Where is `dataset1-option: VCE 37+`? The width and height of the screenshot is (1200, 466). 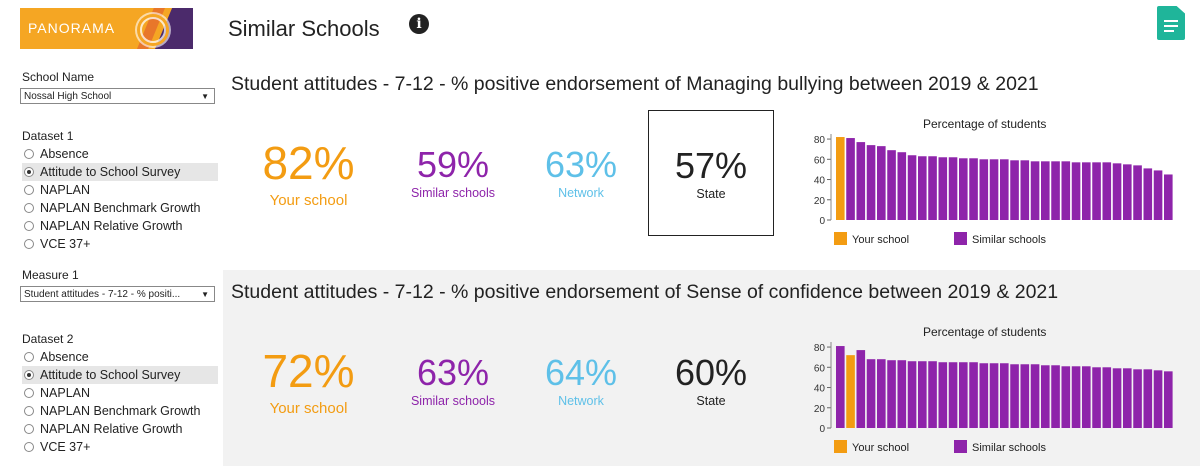 dataset1-option: VCE 37+ is located at coordinates (120, 244).